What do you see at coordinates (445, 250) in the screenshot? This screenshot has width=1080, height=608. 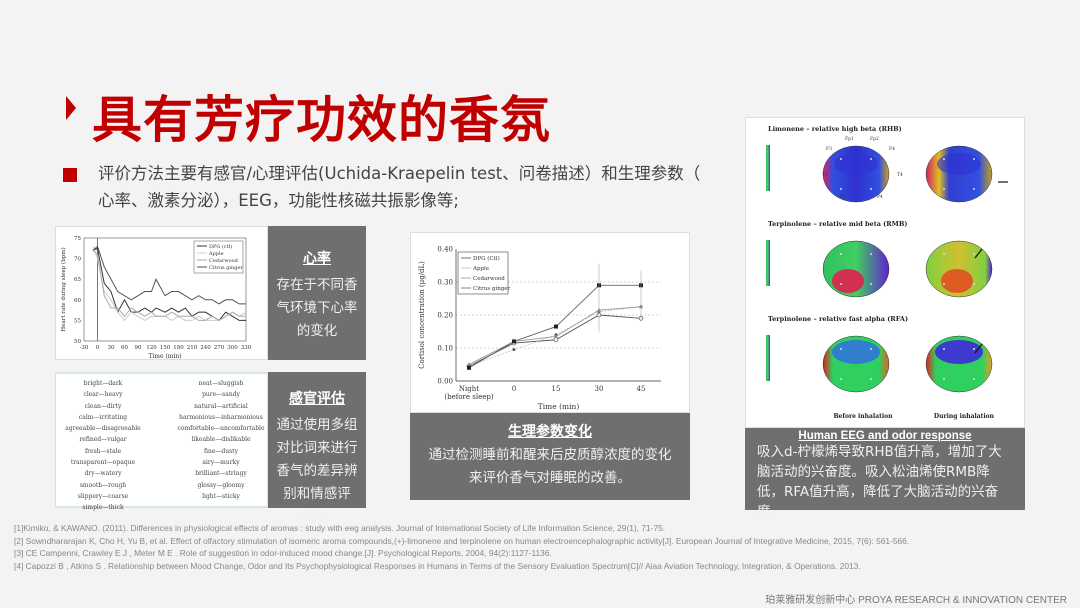 I see `y-tick-label: 0.40` at bounding box center [445, 250].